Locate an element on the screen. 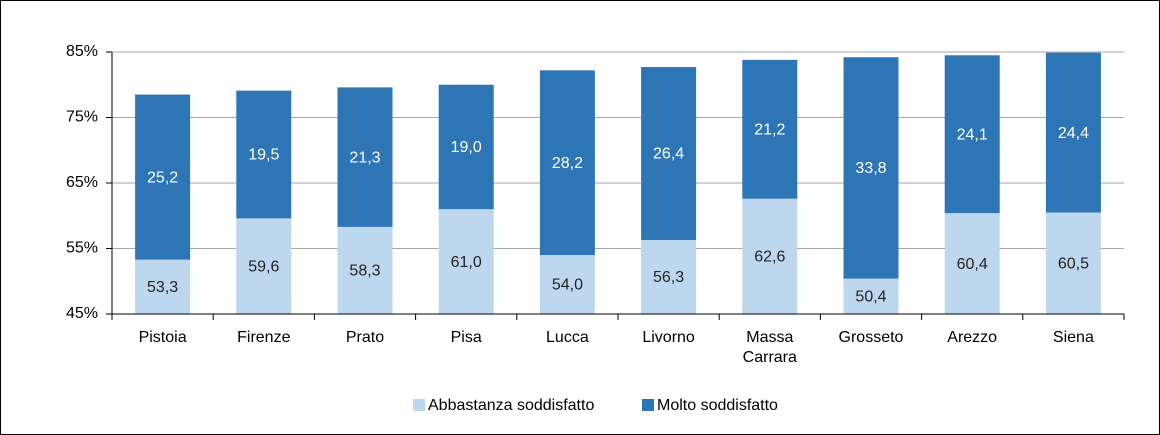 Image resolution: width=1160 pixels, height=435 pixels. data-label: 58,3 is located at coordinates (364, 271).